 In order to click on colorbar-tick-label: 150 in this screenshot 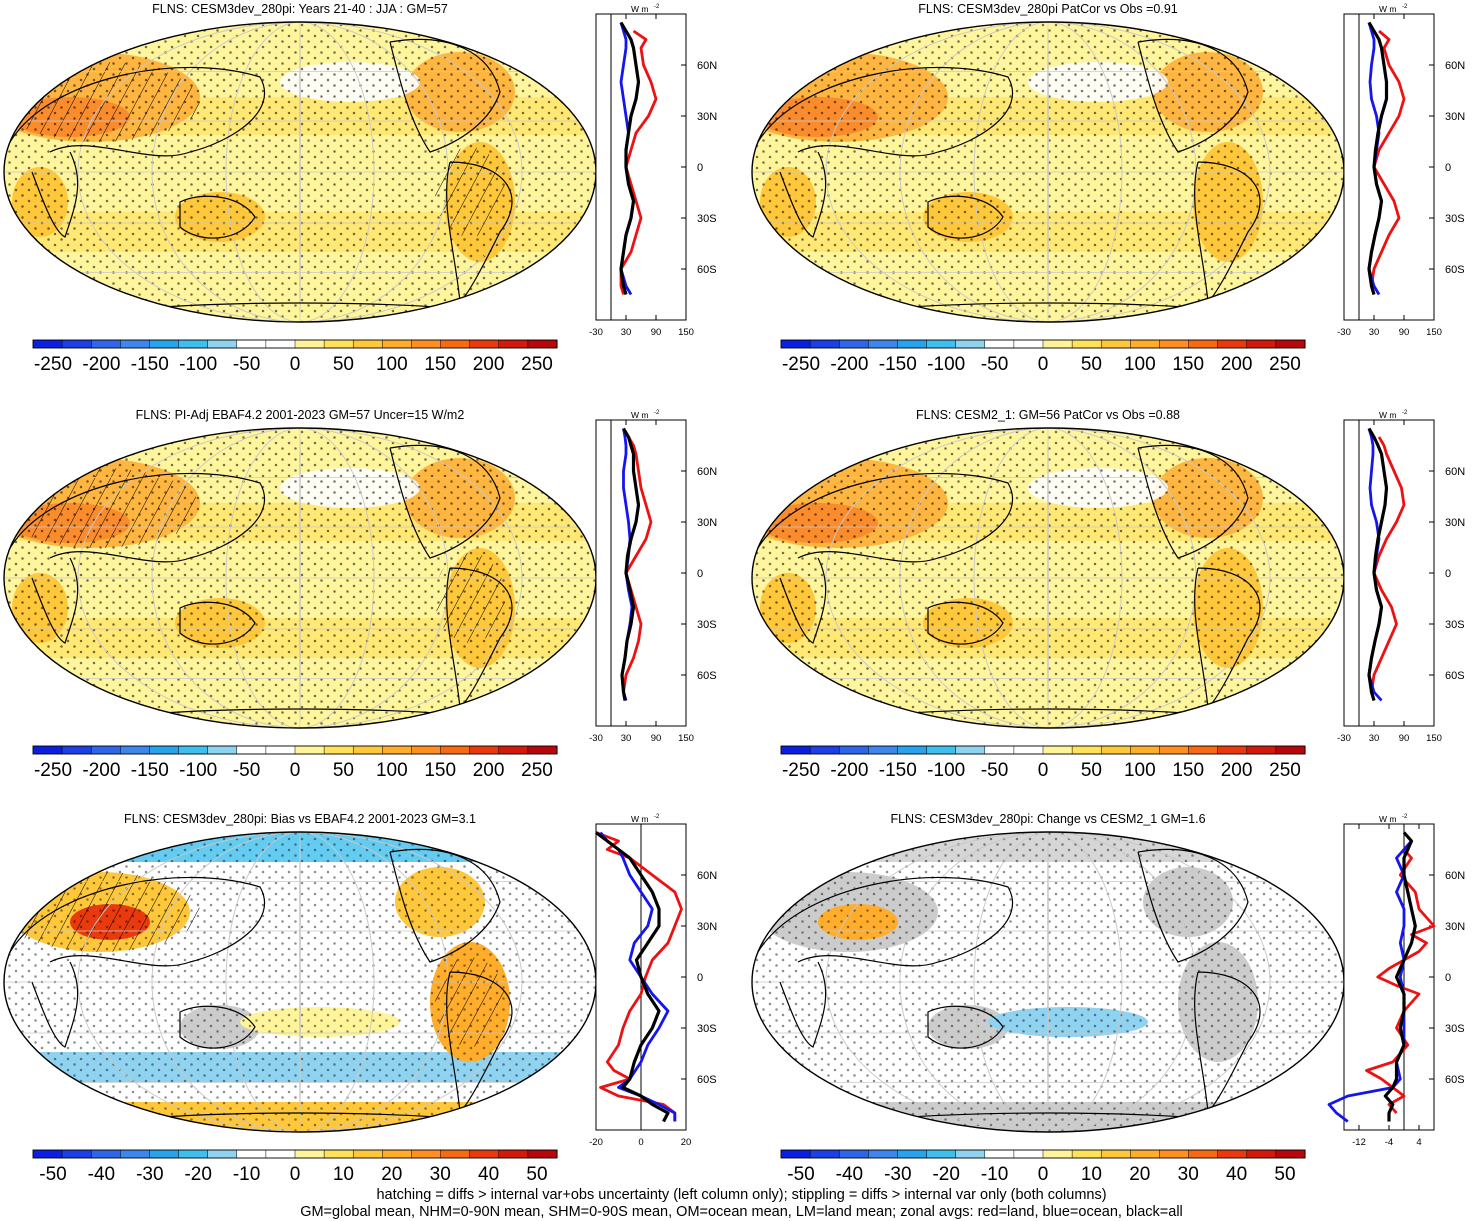, I will do `click(440, 770)`.